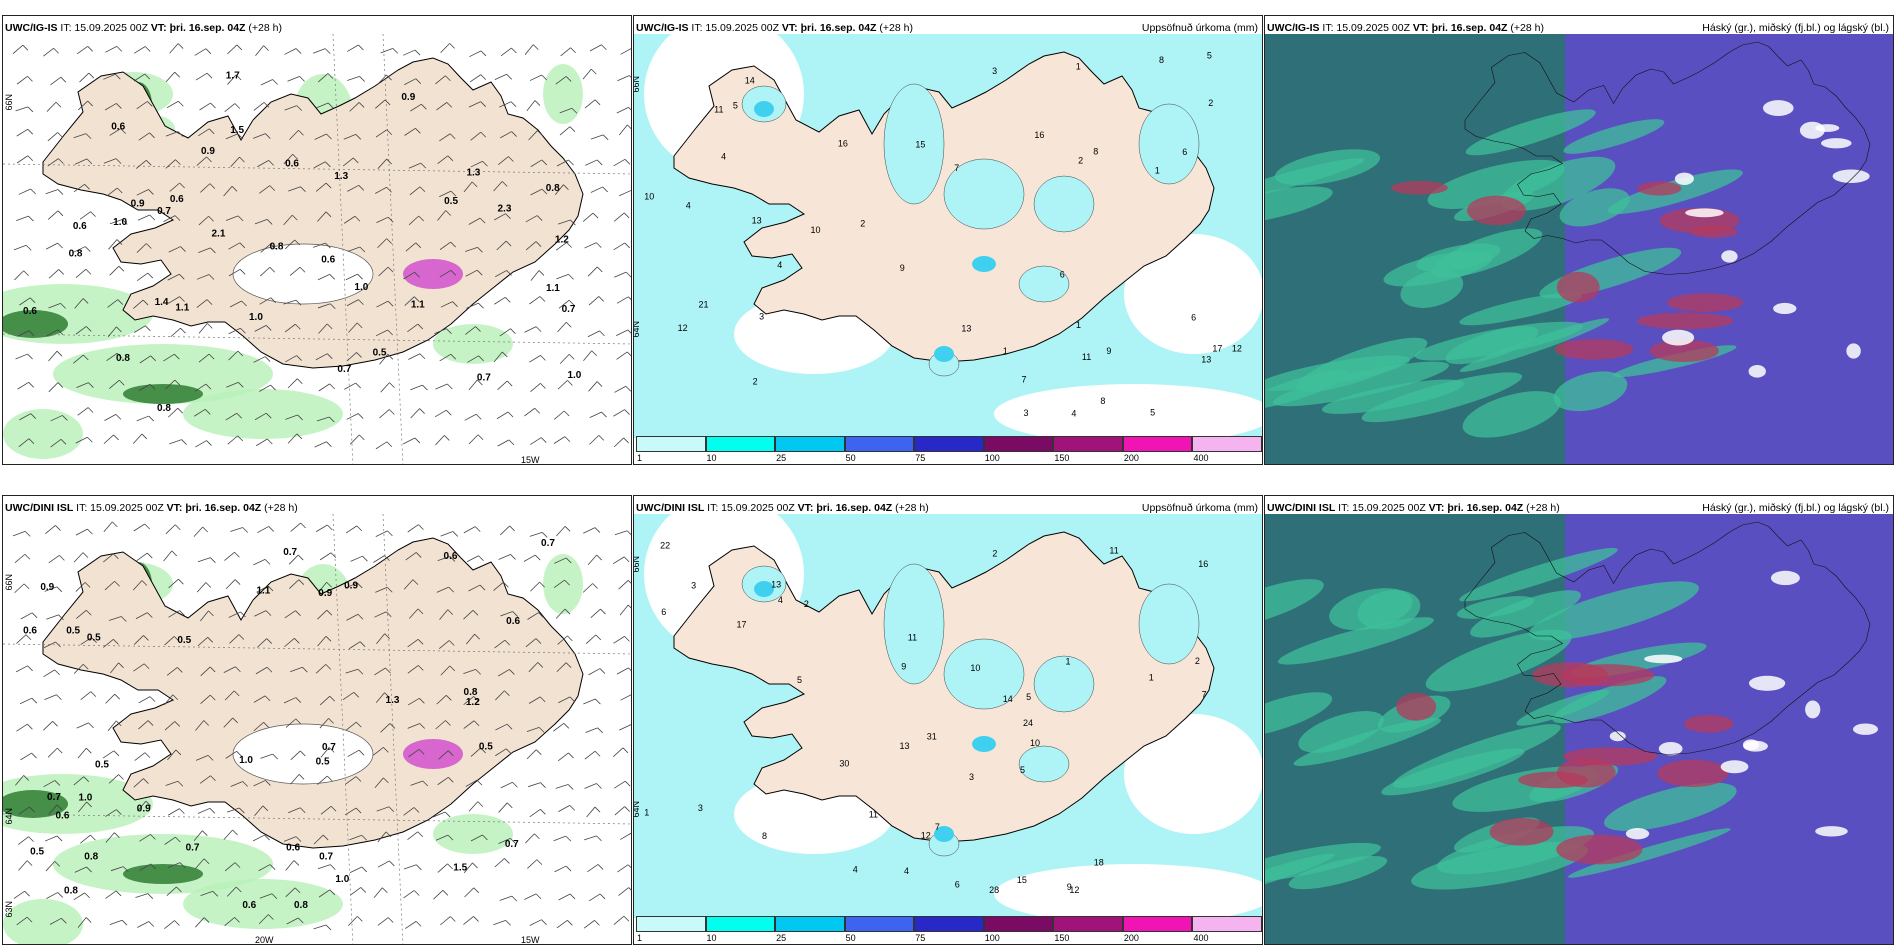  I want to click on colorbar-tick: 25, so click(781, 458).